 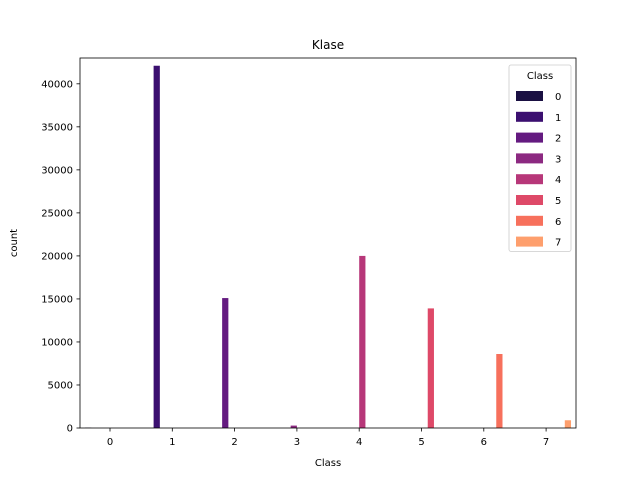 What do you see at coordinates (57, 84) in the screenshot?
I see `y-tick-label: 40000` at bounding box center [57, 84].